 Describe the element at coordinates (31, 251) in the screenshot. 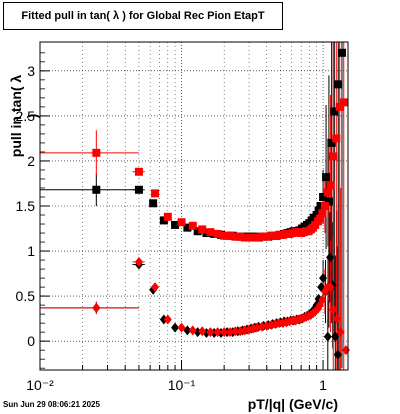

I see `y-tick-label: 1` at that location.